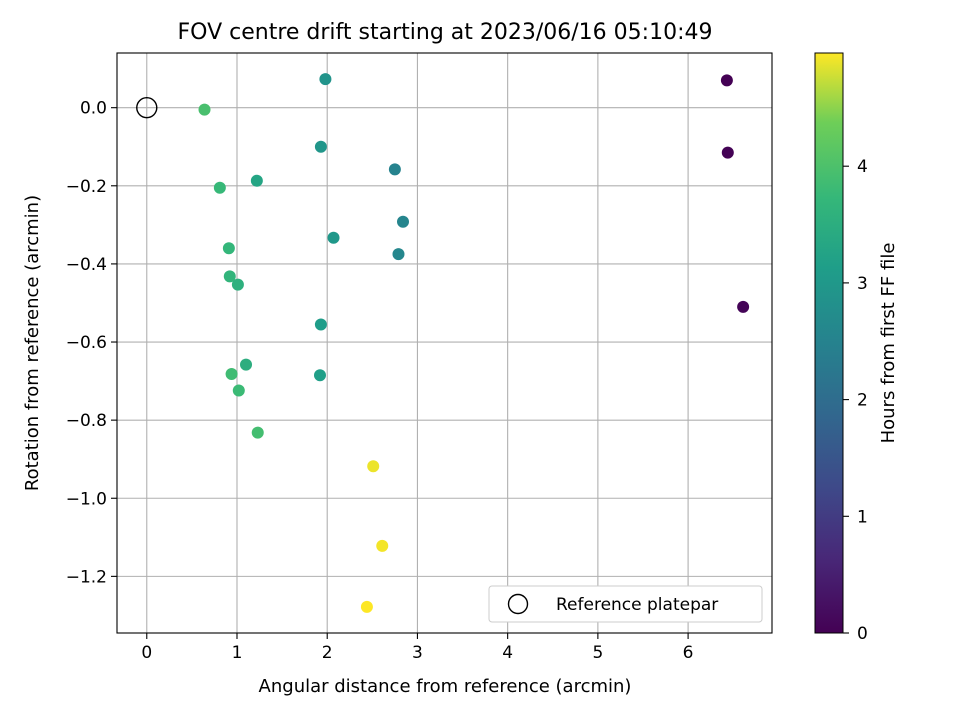  What do you see at coordinates (597, 653) in the screenshot?
I see `x-tick-label: 5` at bounding box center [597, 653].